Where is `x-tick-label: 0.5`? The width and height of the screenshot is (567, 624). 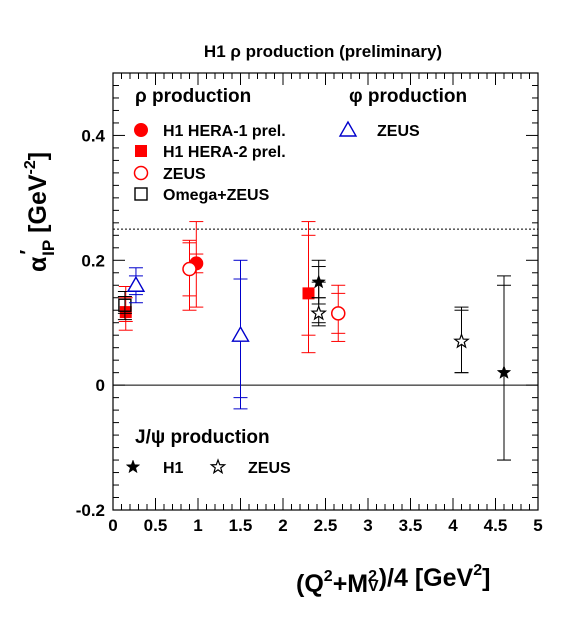 x-tick-label: 0.5 is located at coordinates (156, 525).